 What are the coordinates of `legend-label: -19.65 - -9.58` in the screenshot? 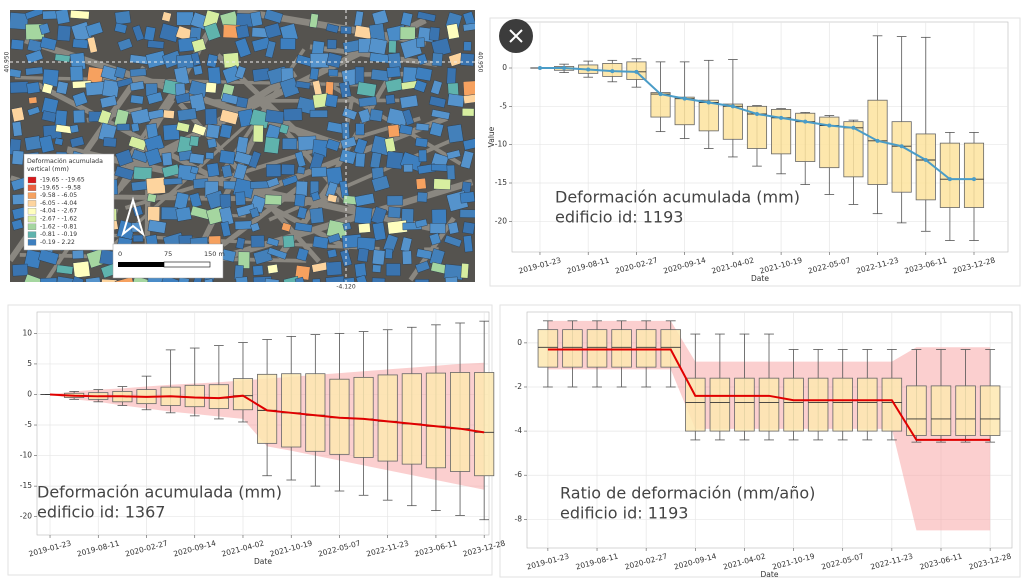 It's located at (60, 187).